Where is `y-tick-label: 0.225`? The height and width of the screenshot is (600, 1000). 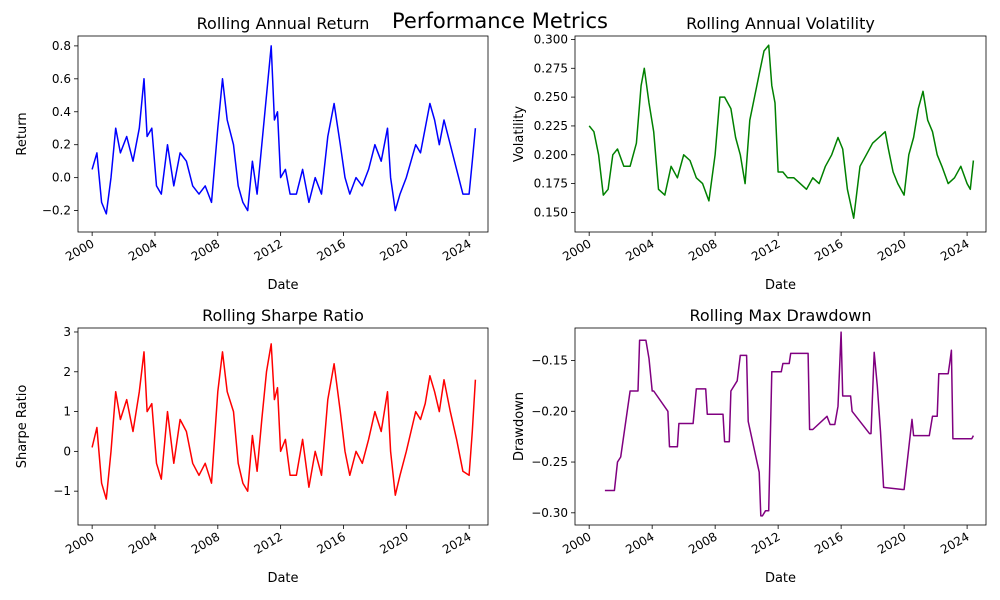
y-tick-label: 0.225 is located at coordinates (551, 126).